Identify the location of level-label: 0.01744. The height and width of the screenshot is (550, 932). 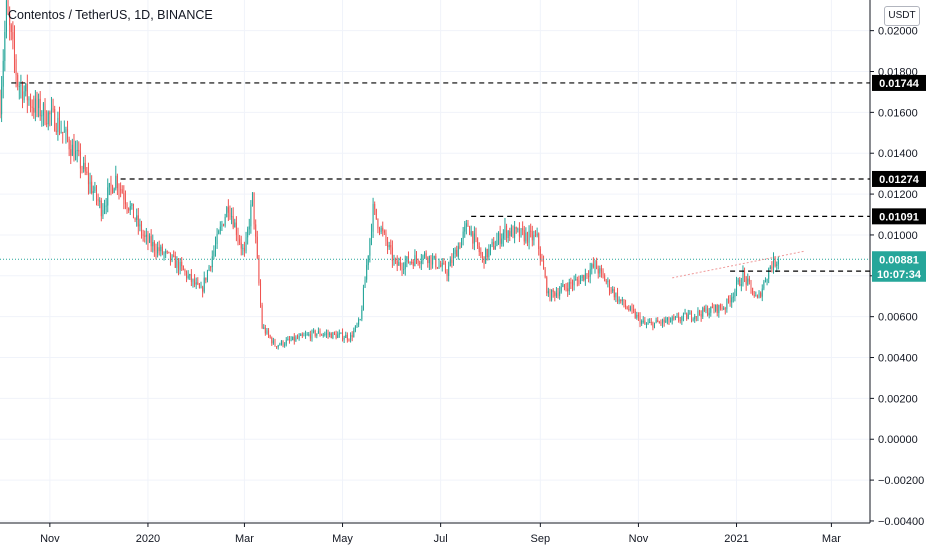
(899, 84).